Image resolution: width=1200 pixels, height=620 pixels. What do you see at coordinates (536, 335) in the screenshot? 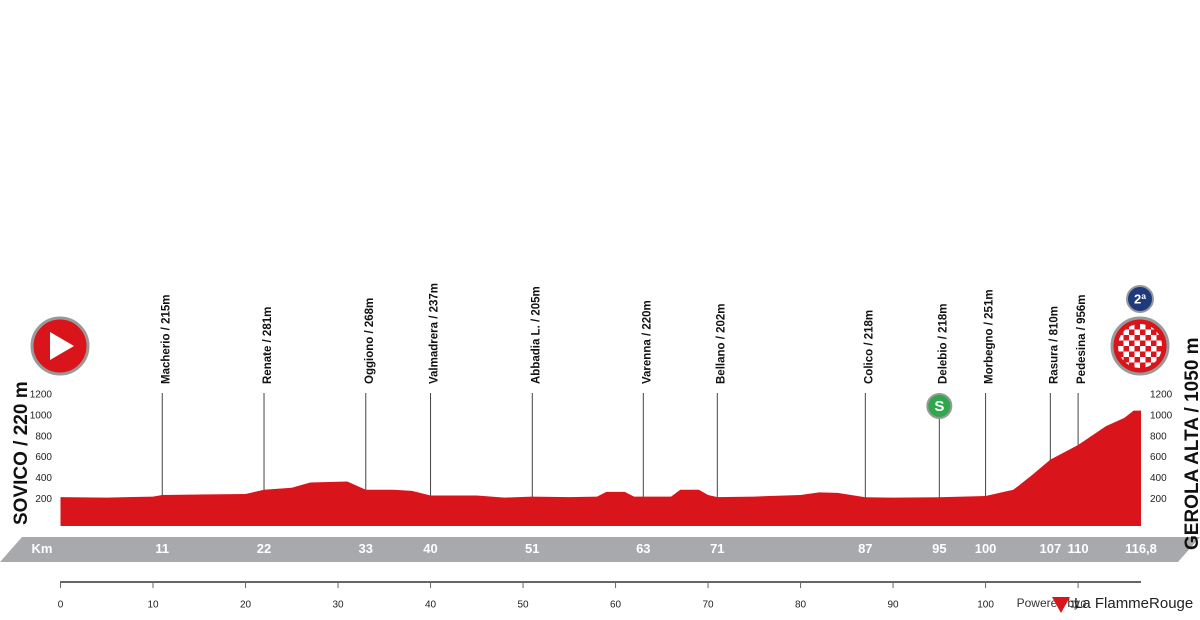
I see `waypoint-label: Abbadia L. / 205m` at bounding box center [536, 335].